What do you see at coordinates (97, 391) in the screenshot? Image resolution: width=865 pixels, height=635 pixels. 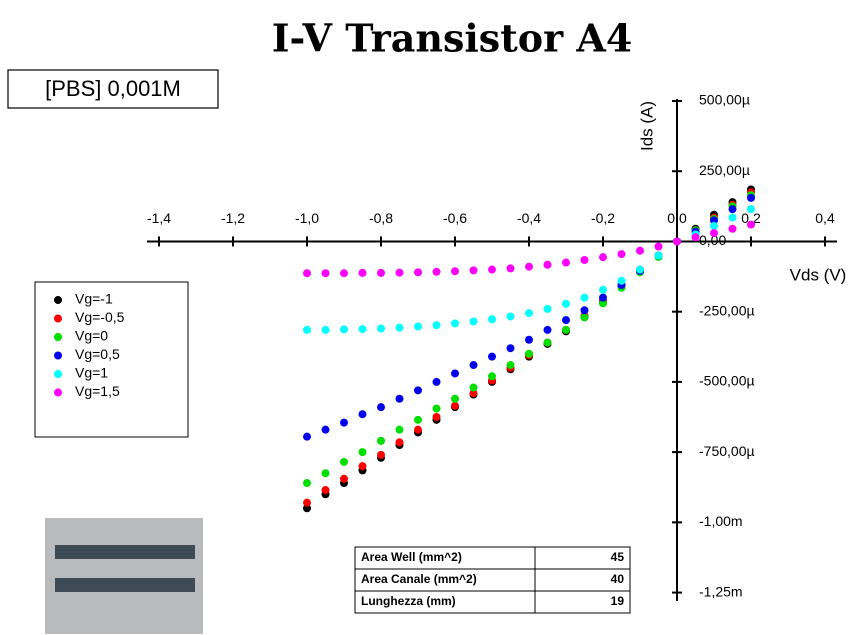 I see `legend-label: Vg=1,5` at bounding box center [97, 391].